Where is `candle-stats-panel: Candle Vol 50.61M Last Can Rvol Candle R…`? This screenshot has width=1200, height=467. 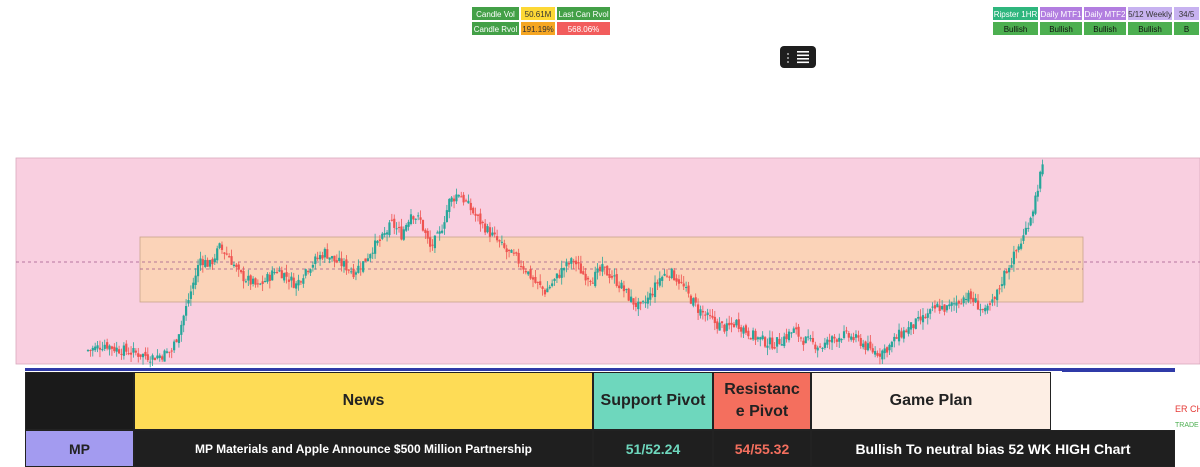 candle-stats-panel: Candle Vol 50.61M Last Can Rvol Candle R… is located at coordinates (541, 21).